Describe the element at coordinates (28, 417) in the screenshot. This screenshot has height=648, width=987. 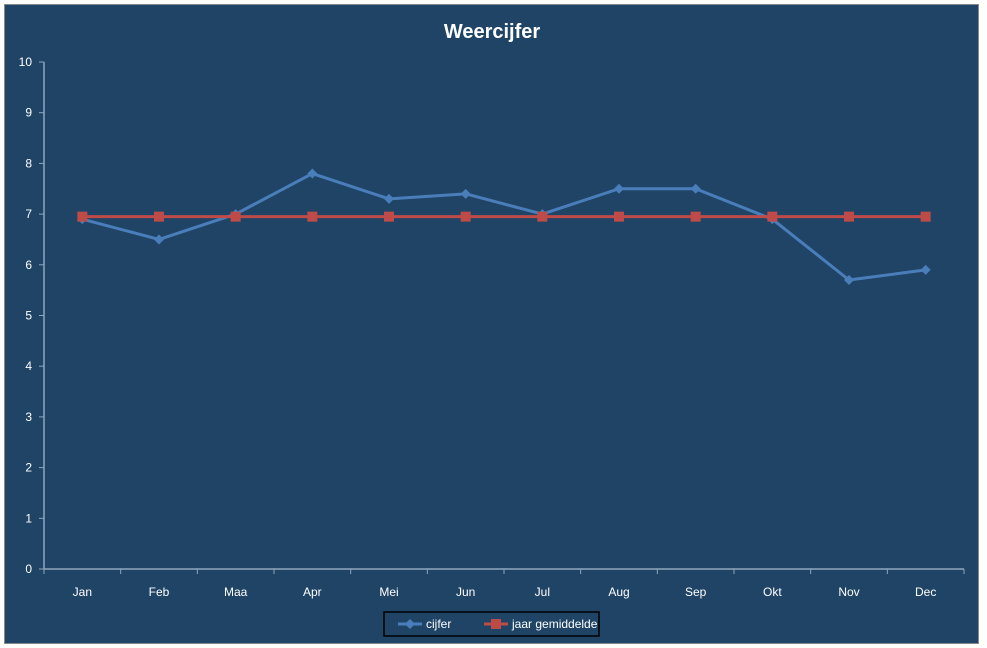
I see `y-tick-label: 3` at that location.